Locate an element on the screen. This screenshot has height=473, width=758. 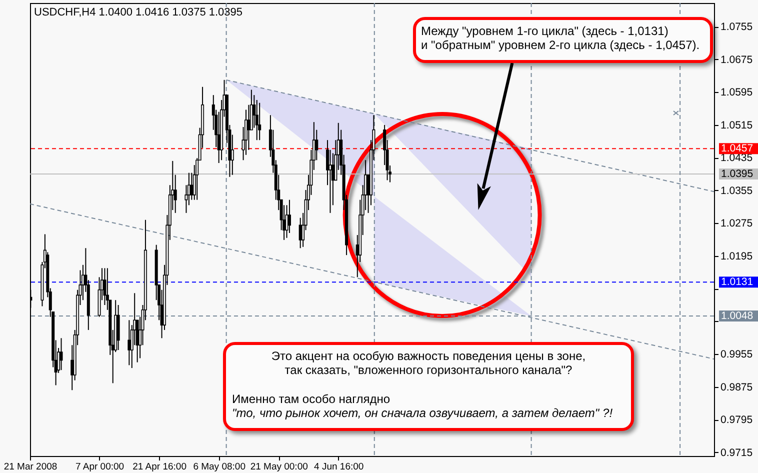
y-tick-label: 1.0515 is located at coordinates (736, 125).